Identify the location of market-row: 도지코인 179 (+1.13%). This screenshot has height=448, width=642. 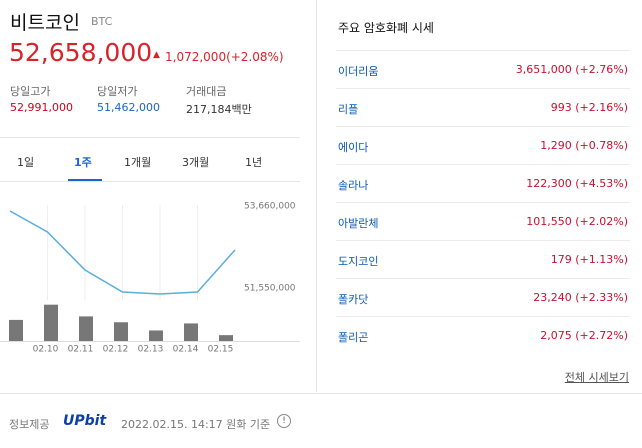
(483, 259).